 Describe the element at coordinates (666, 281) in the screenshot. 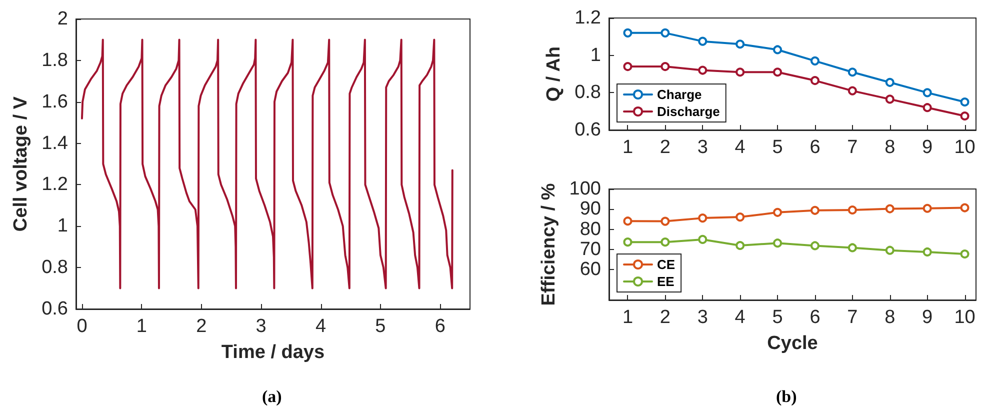

I see `legend-label: EE` at that location.